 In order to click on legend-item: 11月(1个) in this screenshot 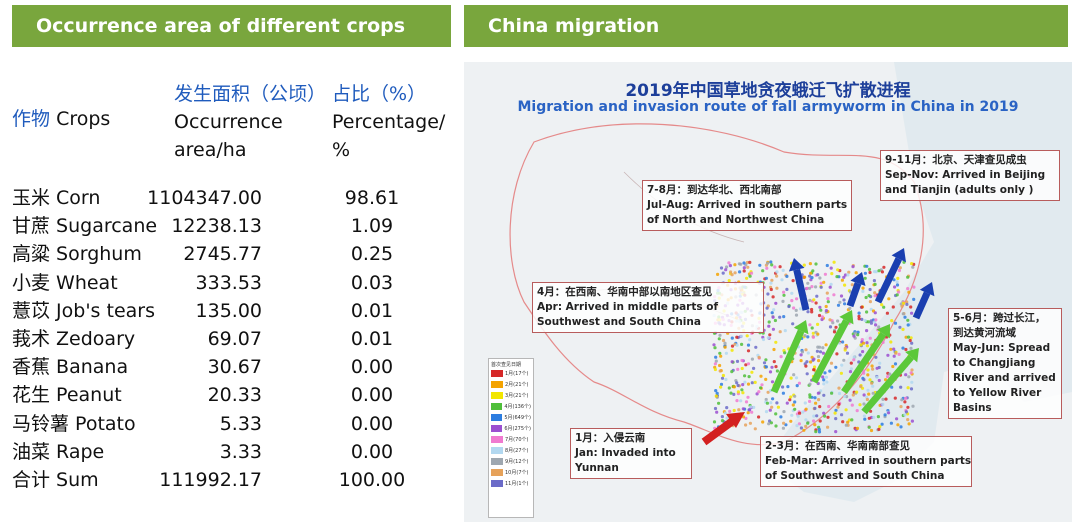, I will do `click(511, 483)`.